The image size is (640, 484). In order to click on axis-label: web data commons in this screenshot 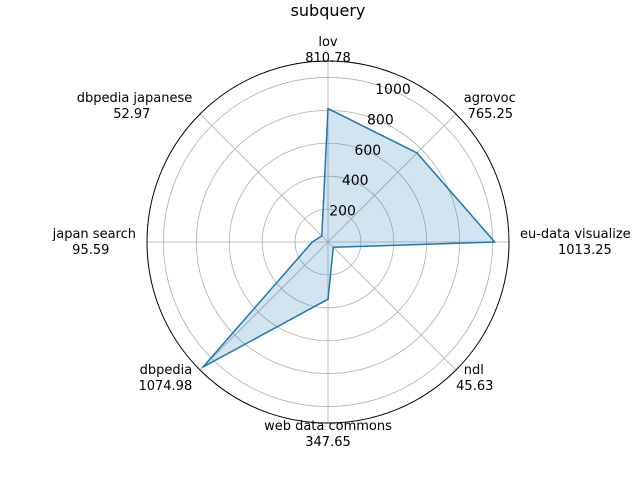, I will do `click(328, 426)`.